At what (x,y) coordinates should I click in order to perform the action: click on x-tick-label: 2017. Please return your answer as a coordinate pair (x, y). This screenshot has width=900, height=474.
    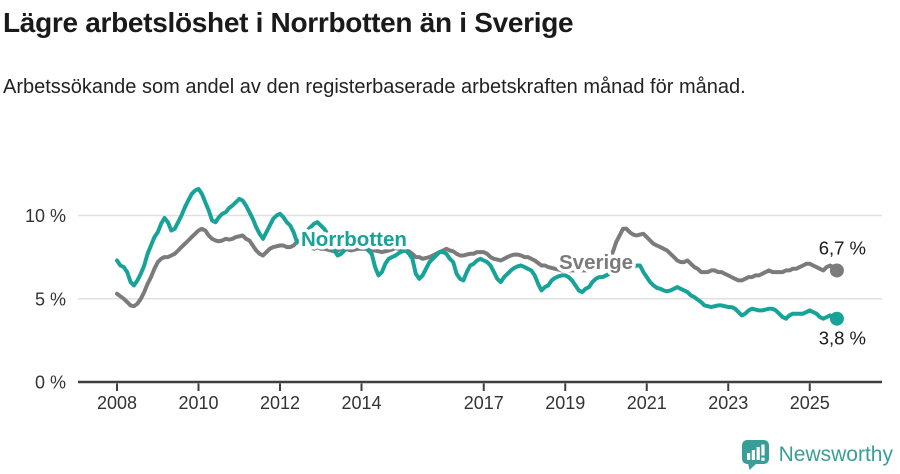
    Looking at the image, I should click on (484, 403).